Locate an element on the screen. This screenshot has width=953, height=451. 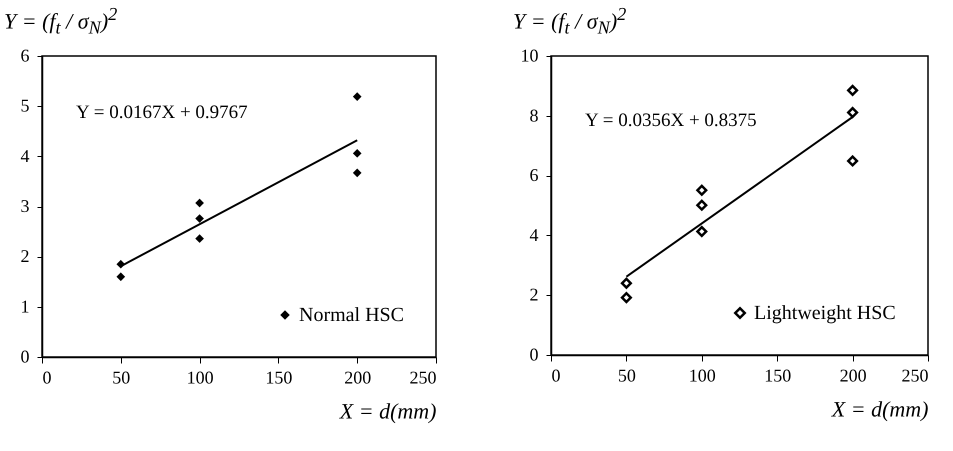
y-tick-label: 1 is located at coordinates (25, 306).